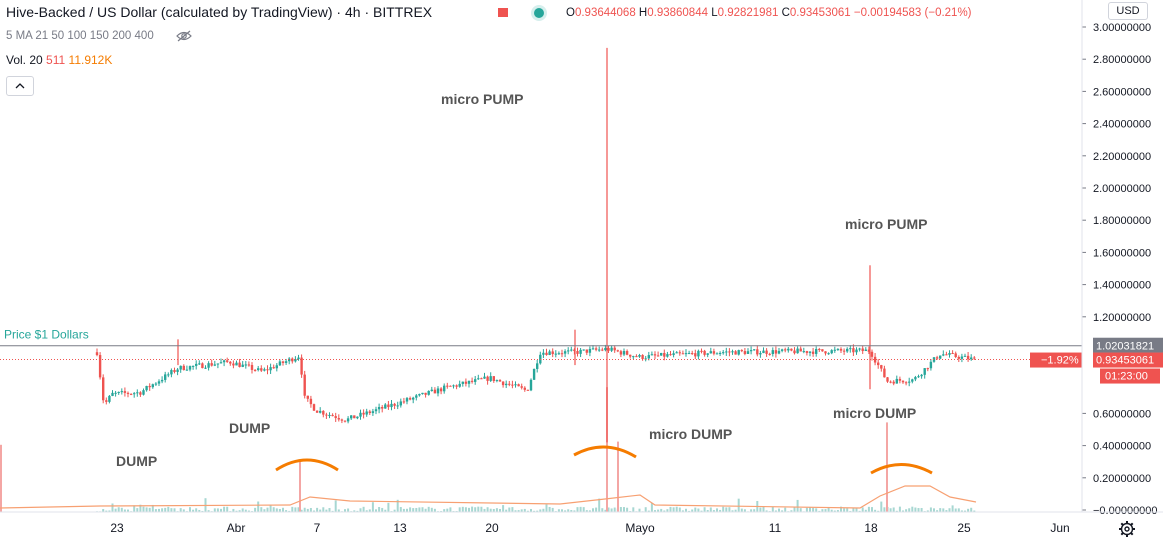 This screenshot has height=544, width=1163. Describe the element at coordinates (1060, 361) in the screenshot. I see `last-change-value: −1.92%` at that location.